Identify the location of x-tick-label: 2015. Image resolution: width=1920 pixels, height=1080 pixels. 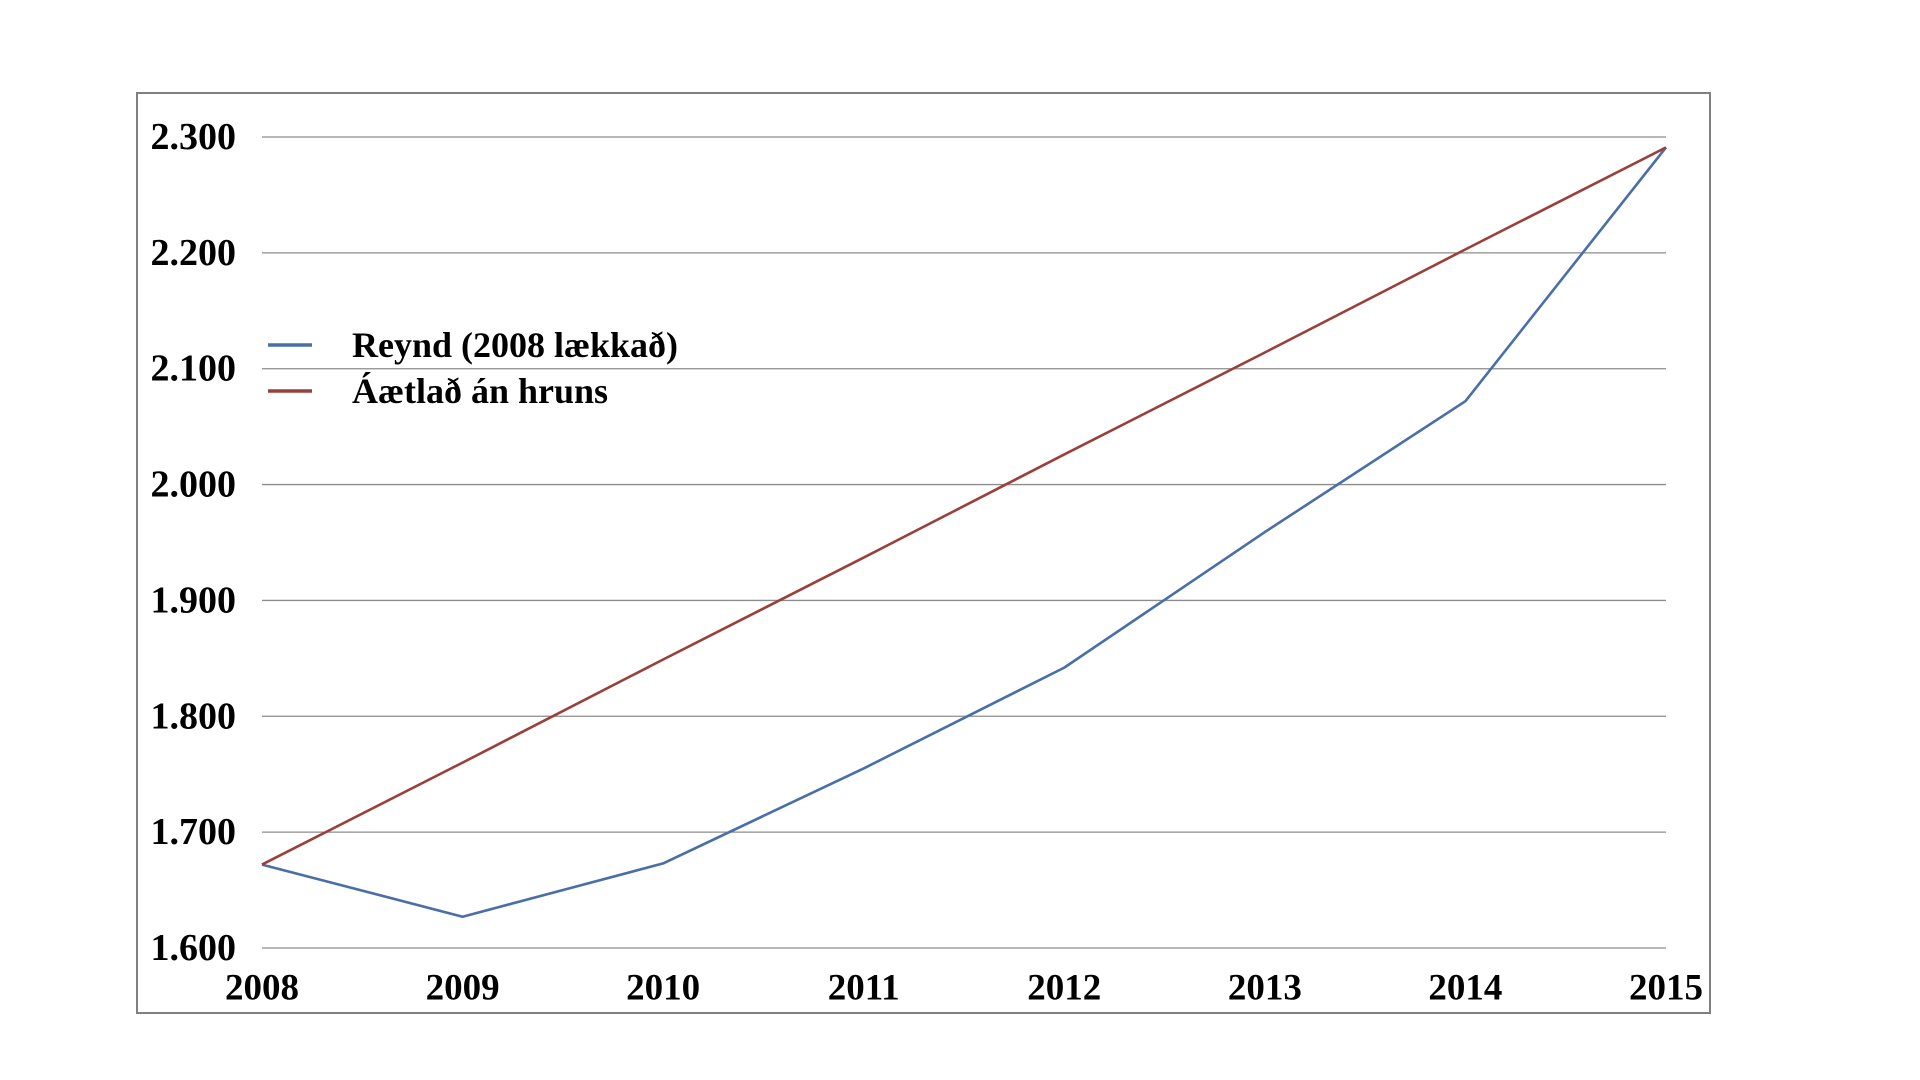
(1666, 988).